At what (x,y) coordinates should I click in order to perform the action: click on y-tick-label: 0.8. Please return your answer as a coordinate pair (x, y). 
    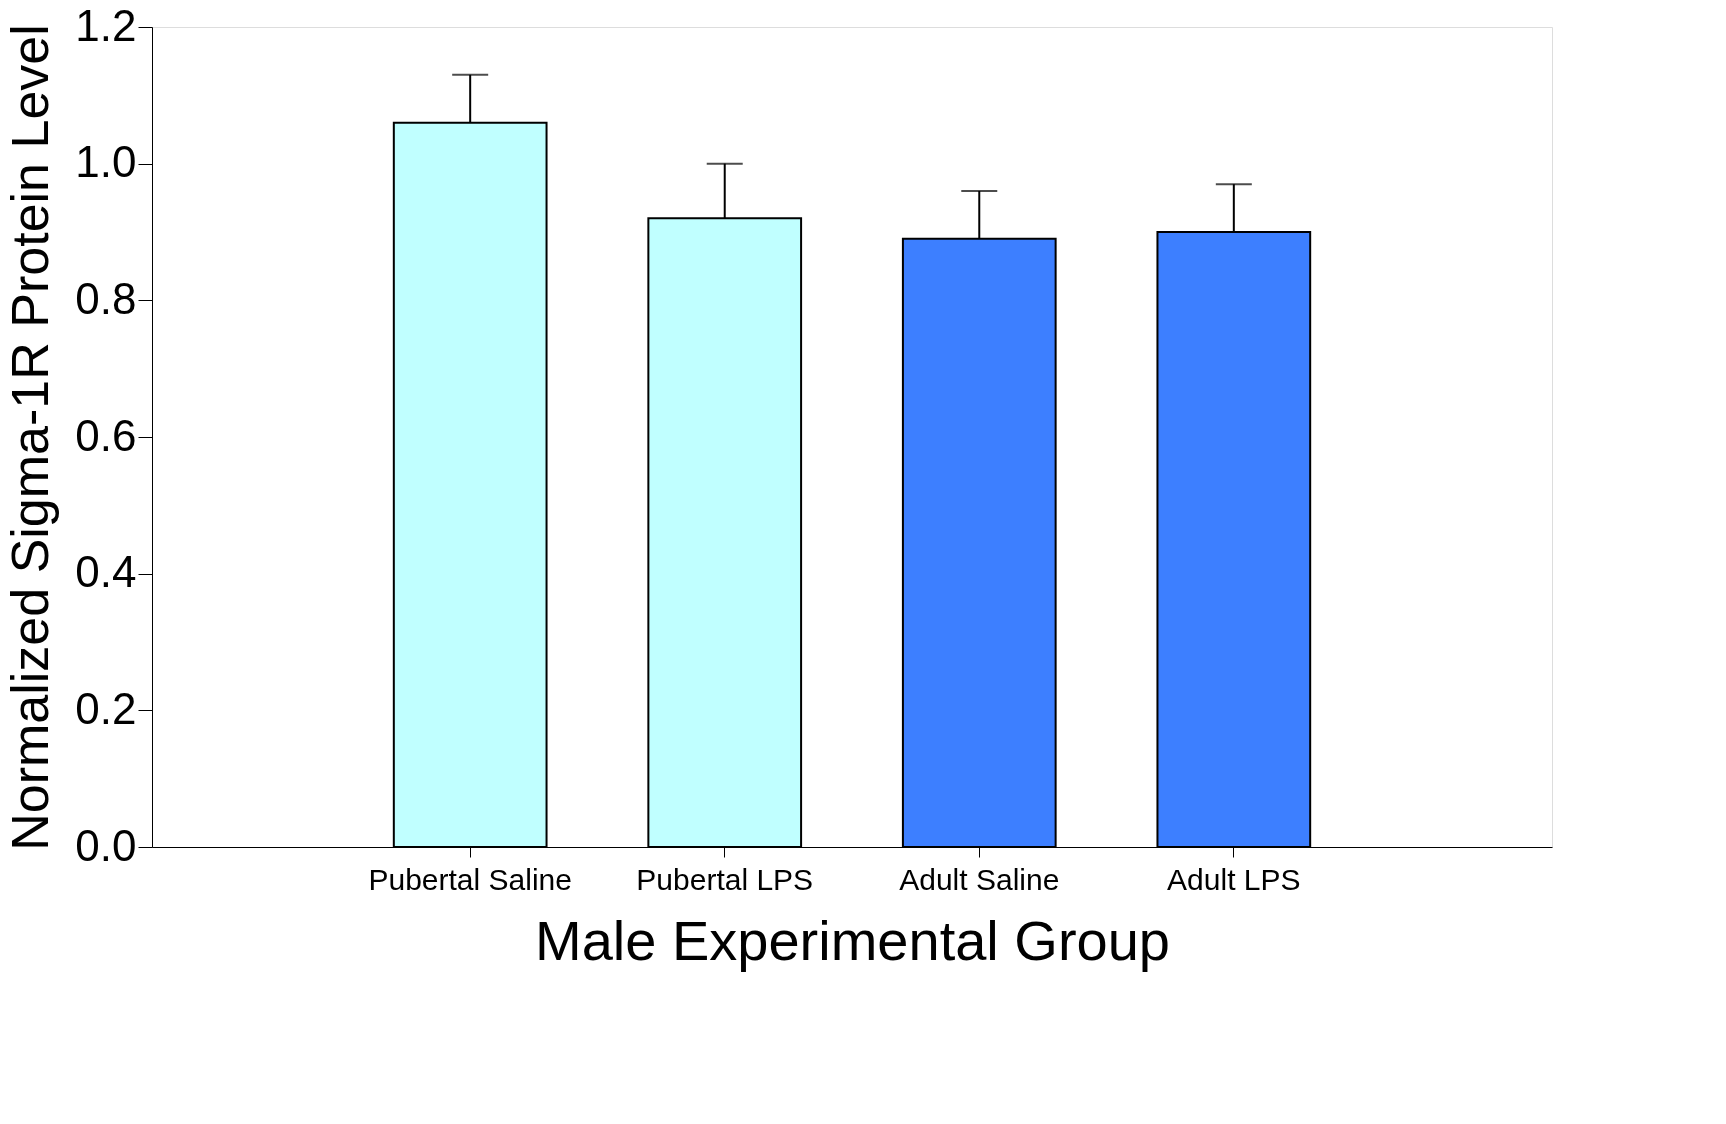
    Looking at the image, I should click on (106, 298).